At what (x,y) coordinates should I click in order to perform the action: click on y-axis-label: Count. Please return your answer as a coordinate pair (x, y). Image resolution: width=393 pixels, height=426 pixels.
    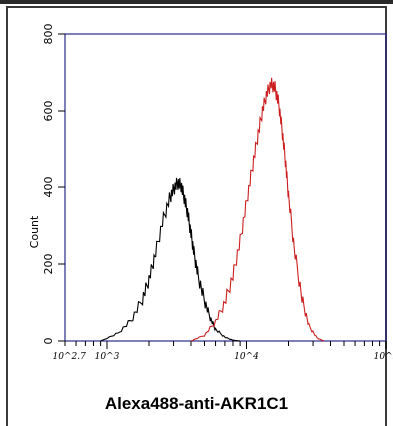
    Looking at the image, I should click on (34, 231).